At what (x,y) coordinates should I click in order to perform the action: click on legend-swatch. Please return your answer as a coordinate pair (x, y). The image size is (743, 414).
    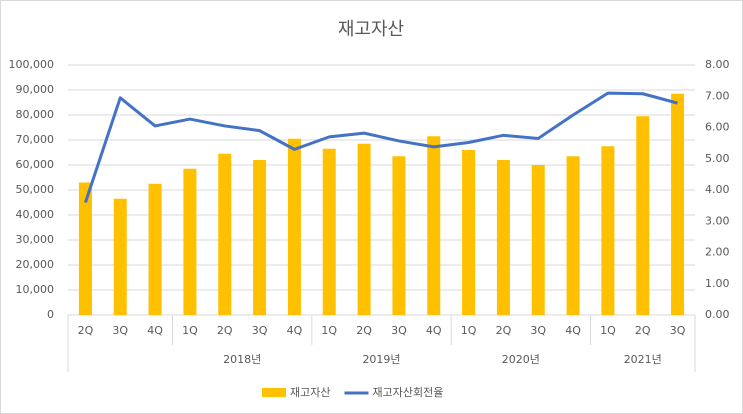
    Looking at the image, I should click on (274, 392).